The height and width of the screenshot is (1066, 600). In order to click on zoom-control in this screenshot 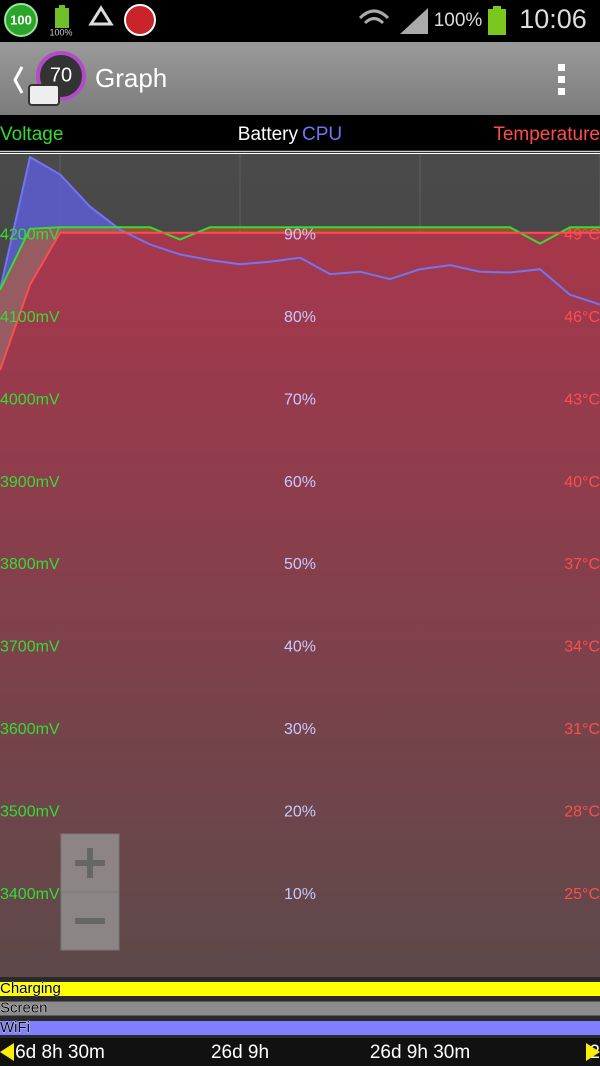, I will do `click(90, 892)`.